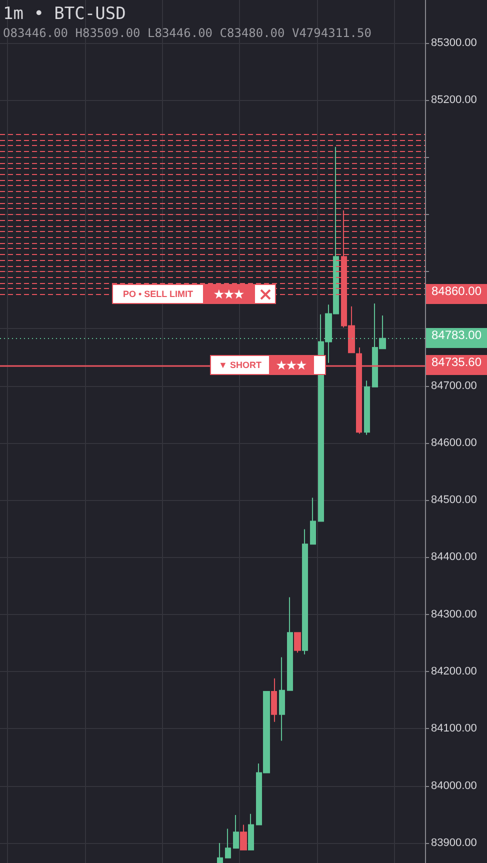  I want to click on y-tick-label: 84400.00, so click(454, 557).